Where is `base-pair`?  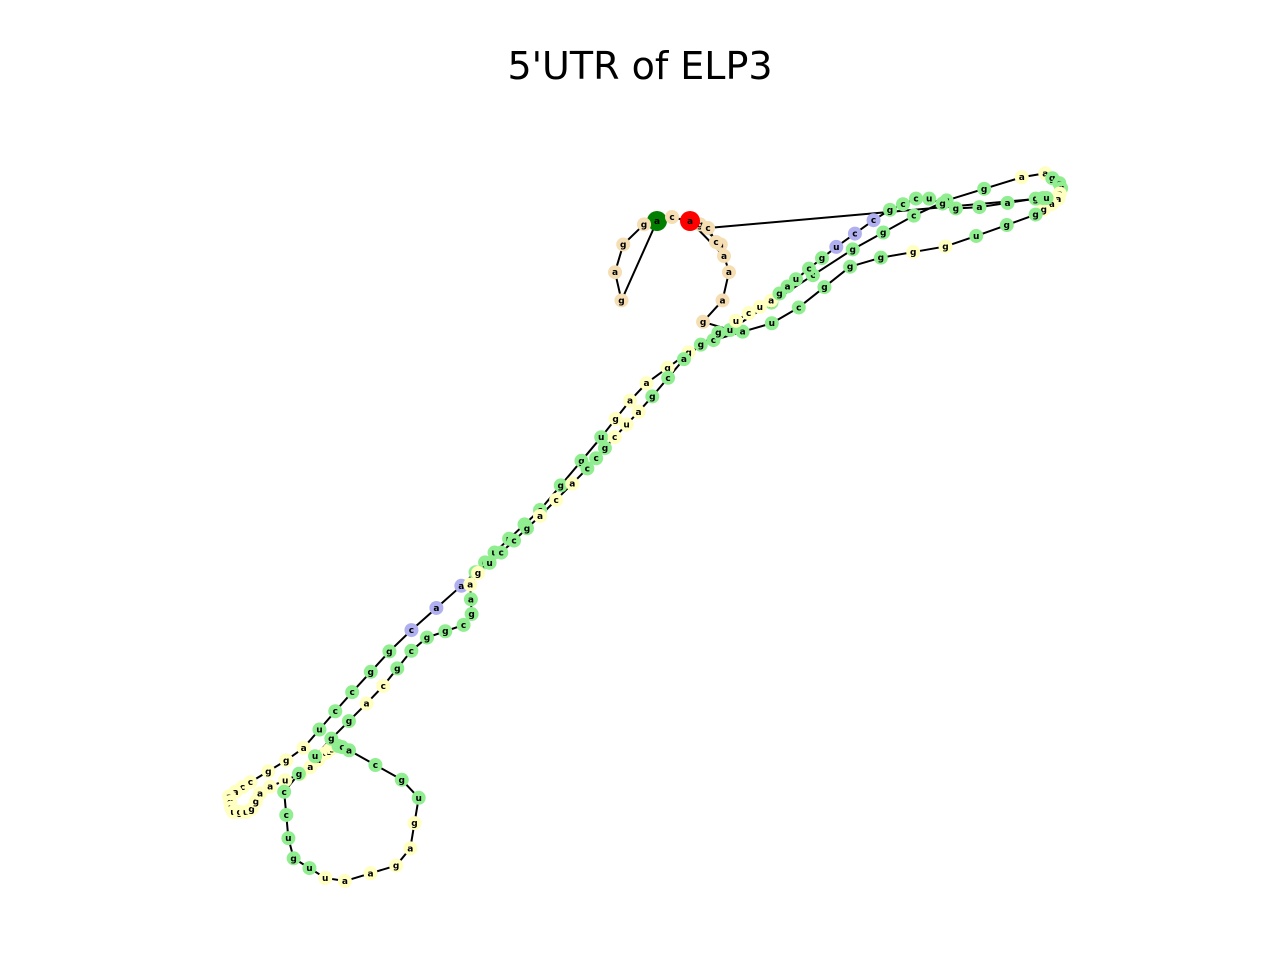 base-pair is located at coordinates (358, 698).